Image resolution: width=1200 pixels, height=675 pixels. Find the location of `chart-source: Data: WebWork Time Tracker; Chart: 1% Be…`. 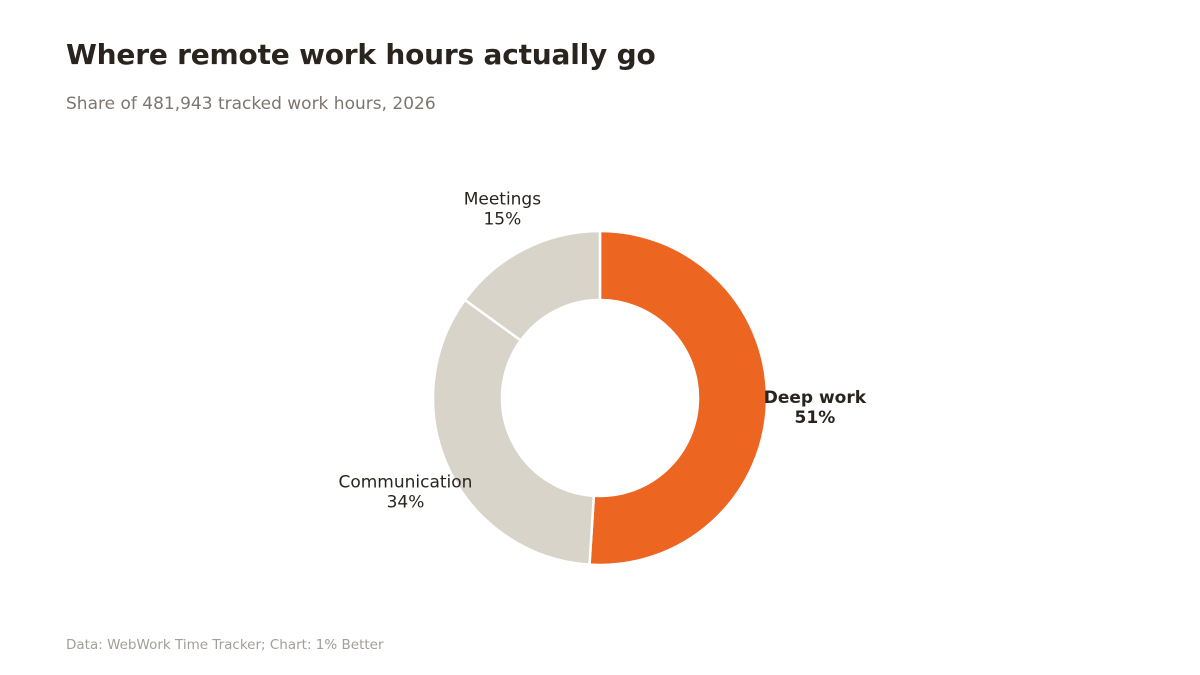

chart-source: Data: WebWork Time Tracker; Chart: 1% Be… is located at coordinates (225, 645).